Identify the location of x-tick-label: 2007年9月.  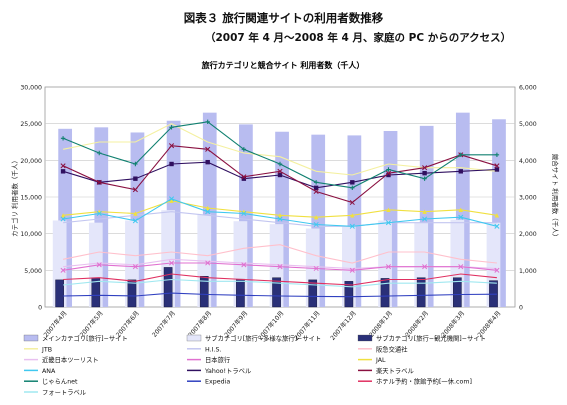
(236, 324).